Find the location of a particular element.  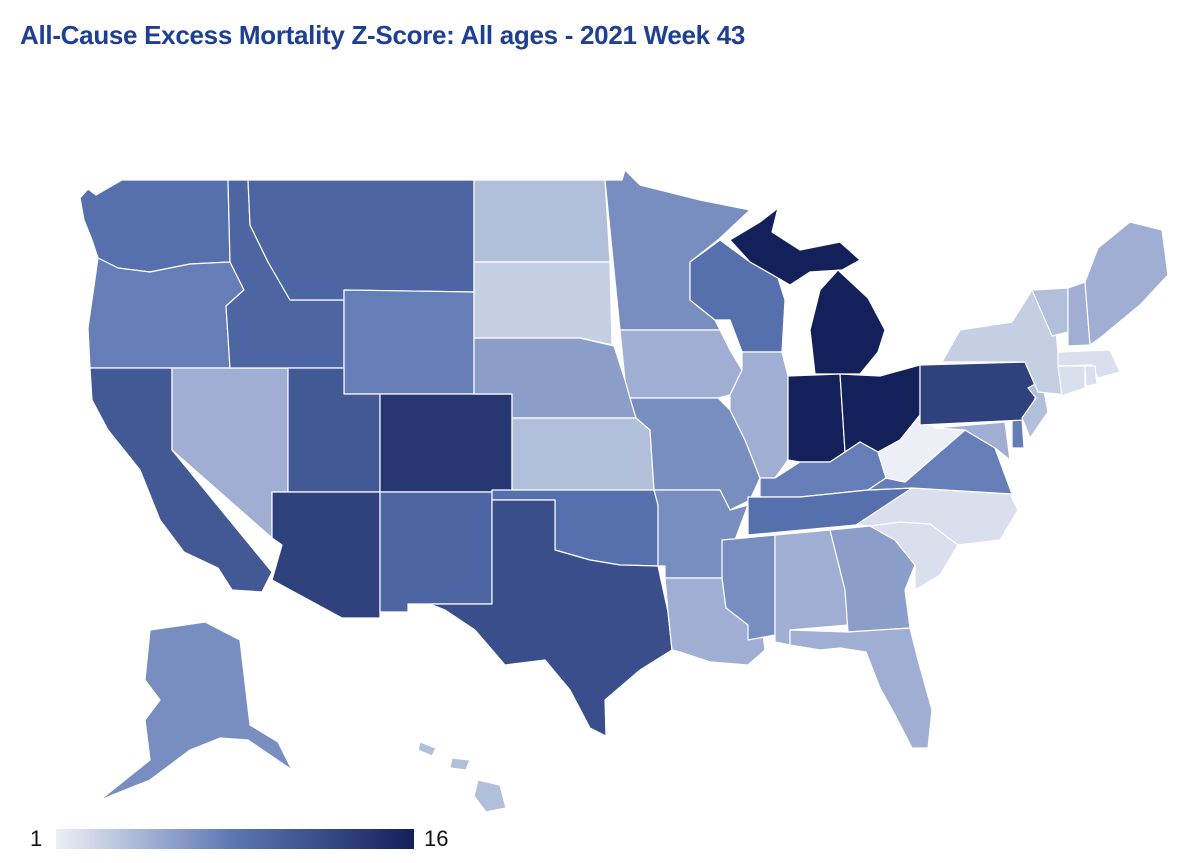

state-co is located at coordinates (446, 443).